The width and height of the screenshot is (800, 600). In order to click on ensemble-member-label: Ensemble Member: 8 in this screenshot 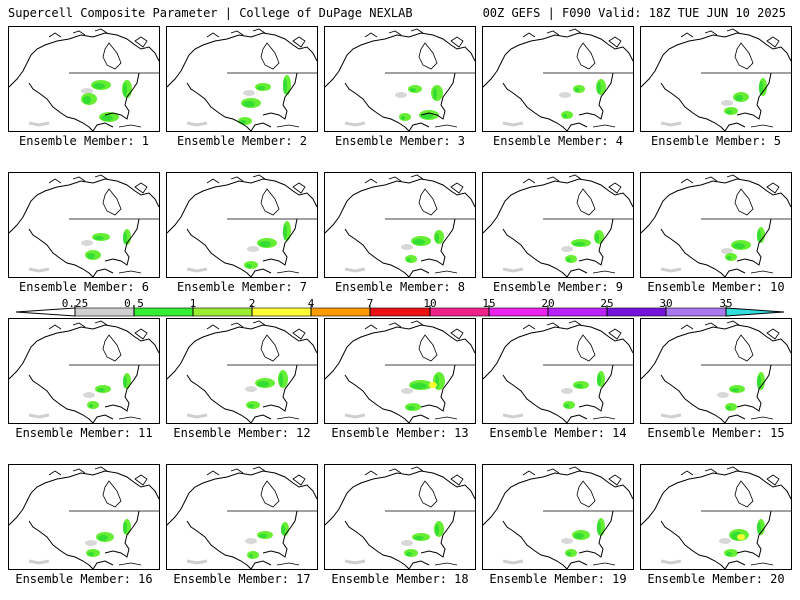, I will do `click(400, 287)`.